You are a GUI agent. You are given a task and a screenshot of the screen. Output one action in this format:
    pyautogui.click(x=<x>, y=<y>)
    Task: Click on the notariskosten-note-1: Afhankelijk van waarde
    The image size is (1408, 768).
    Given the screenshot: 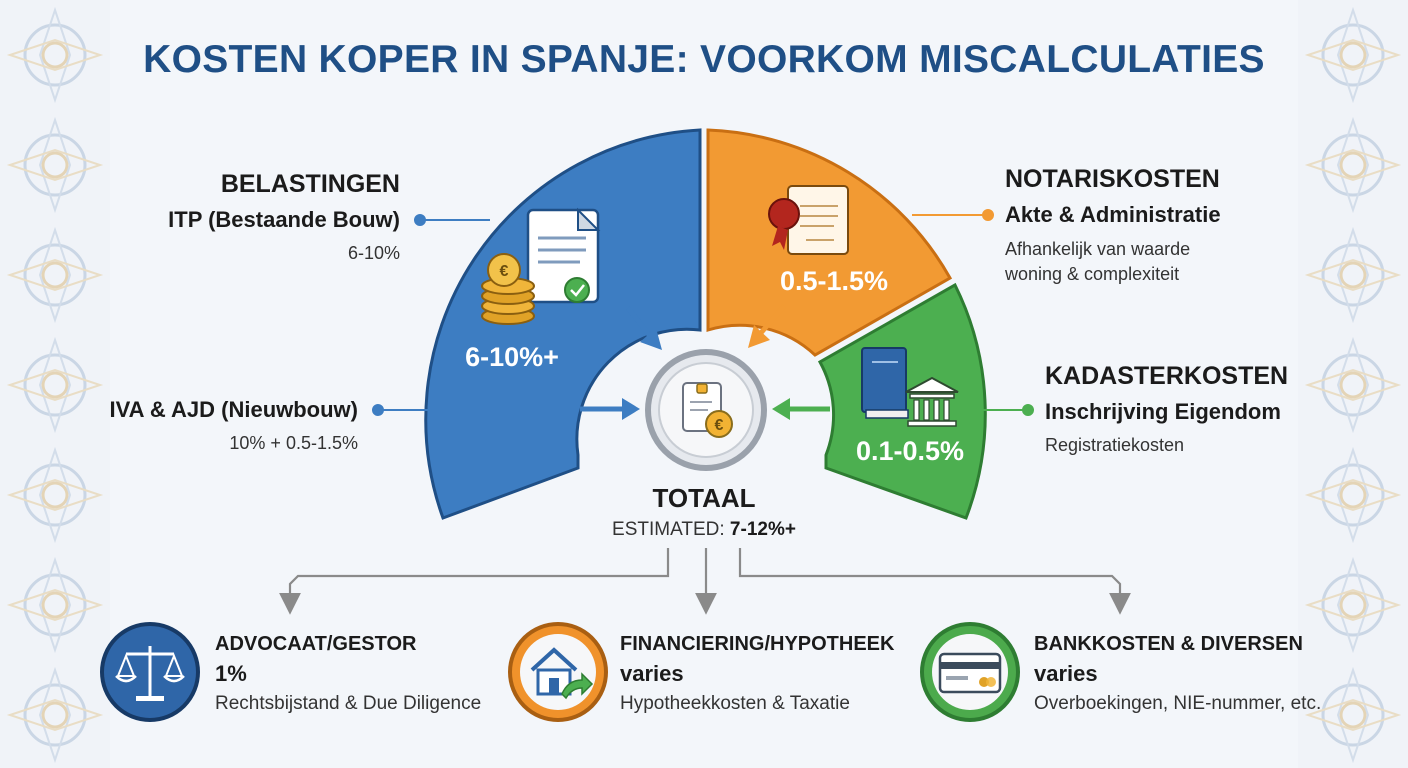 What is the action you would take?
    pyautogui.click(x=1098, y=249)
    